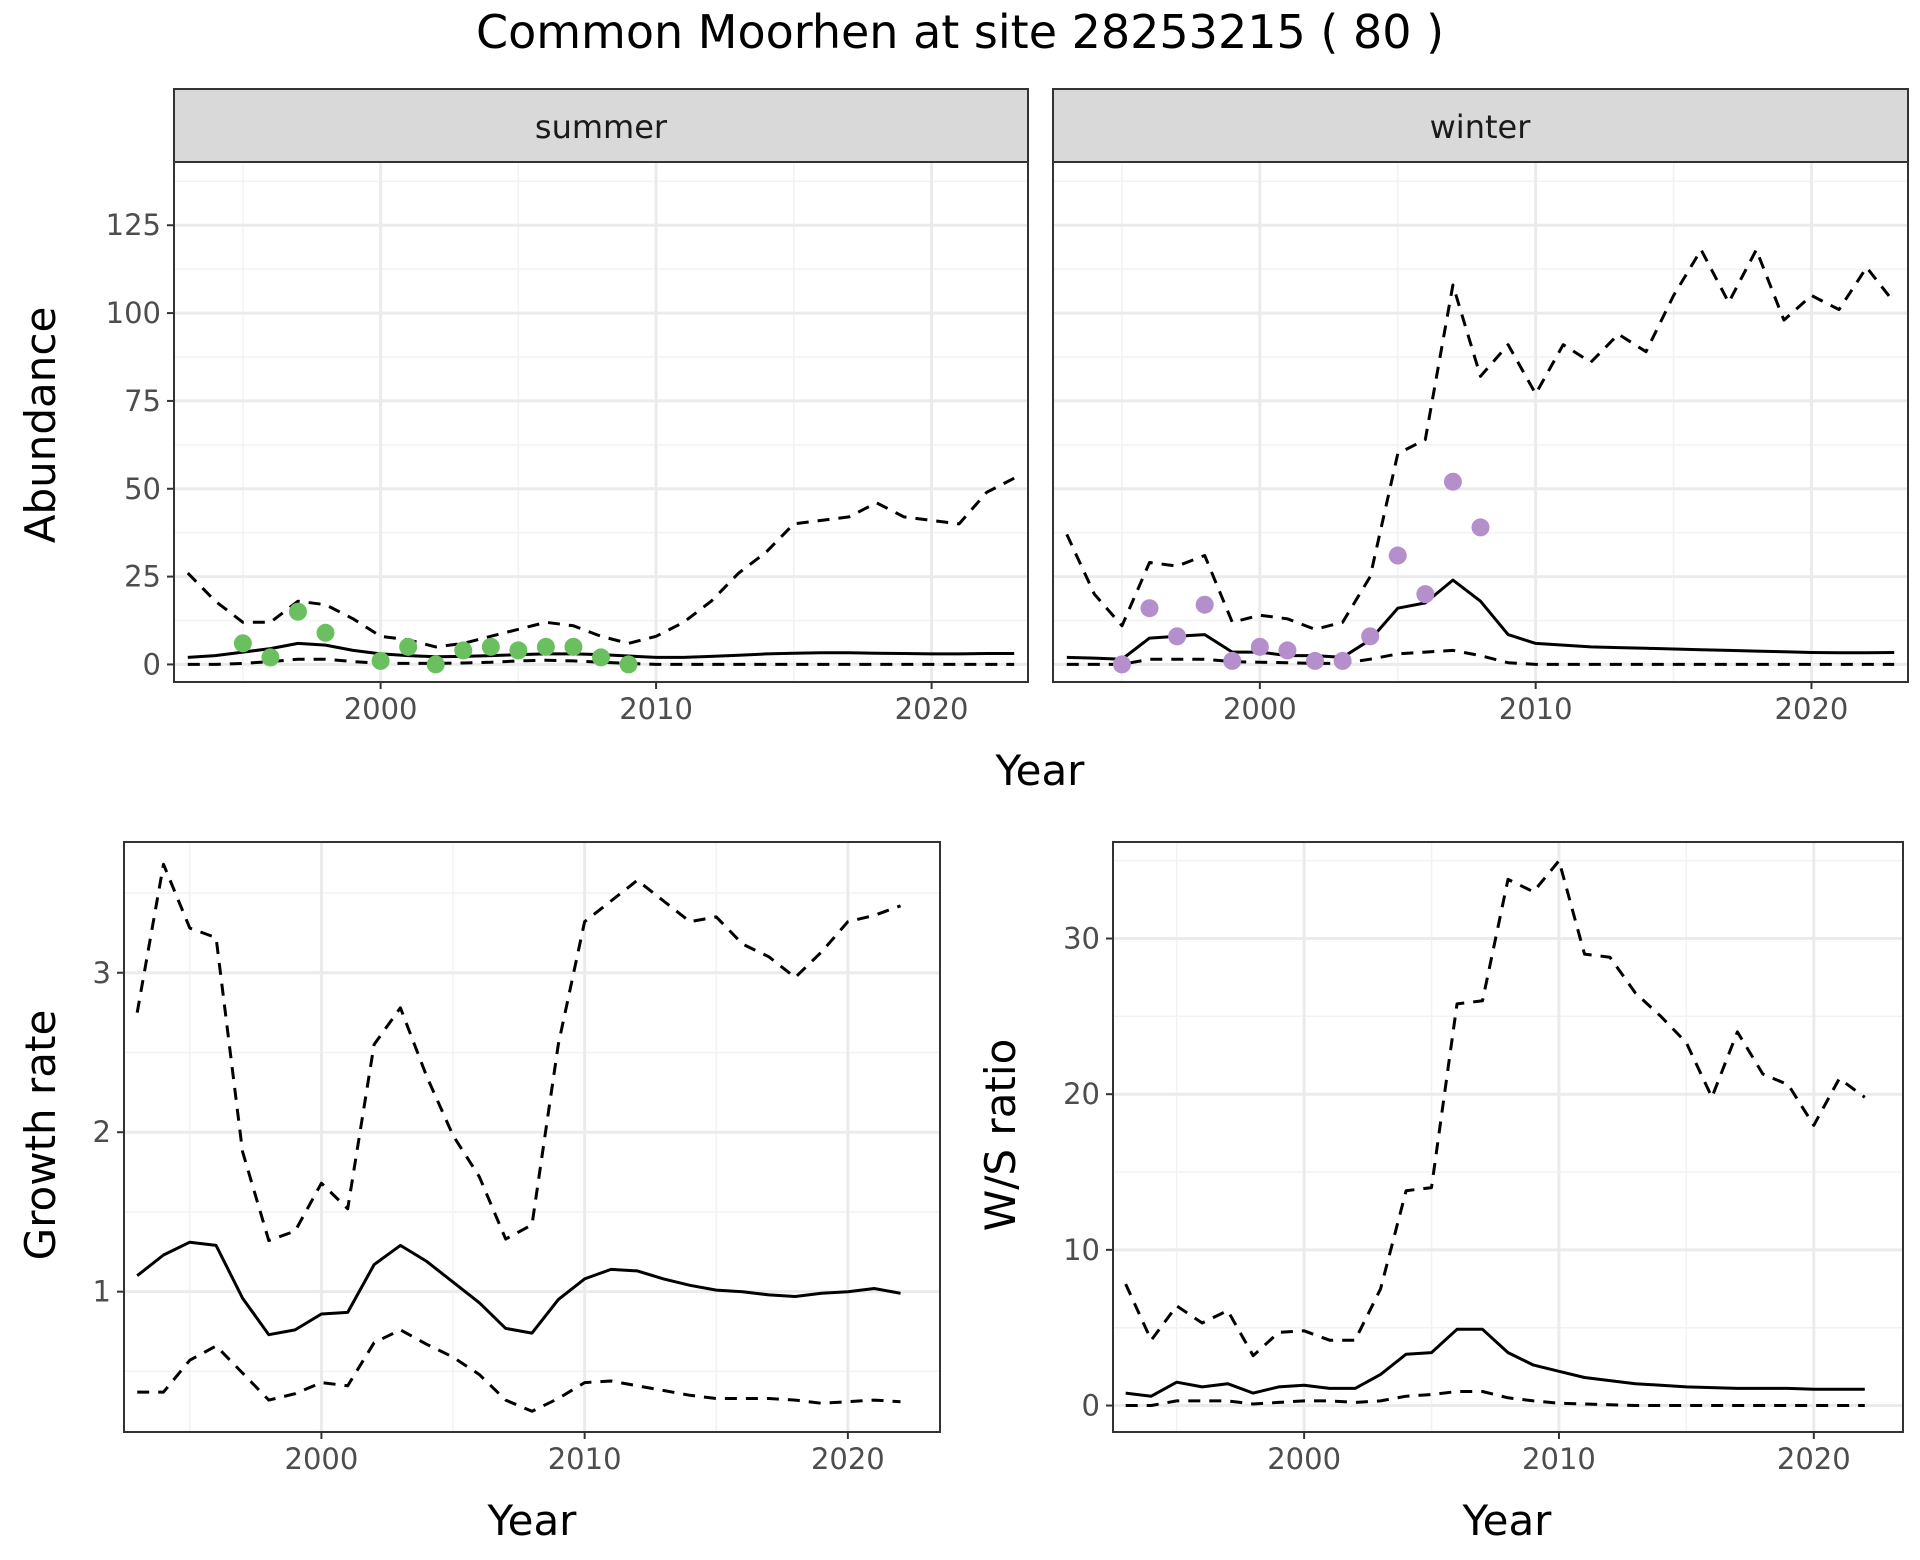 The width and height of the screenshot is (1920, 1560). I want to click on figure-title: Common Moorhen at site 28253215 ( 80 ), so click(960, 32).